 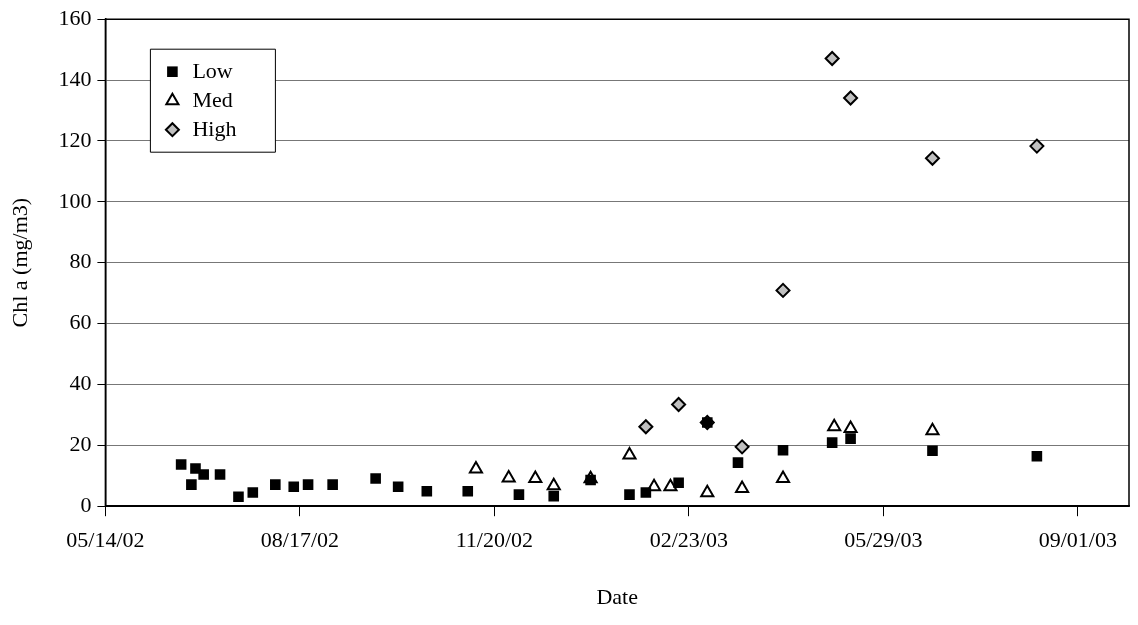 I want to click on x-tick-label: 05/29/03, so click(x=883, y=540).